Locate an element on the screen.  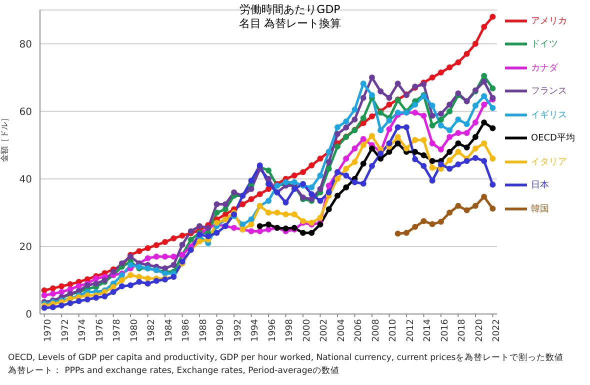
legend-label: 韓国 is located at coordinates (540, 209).